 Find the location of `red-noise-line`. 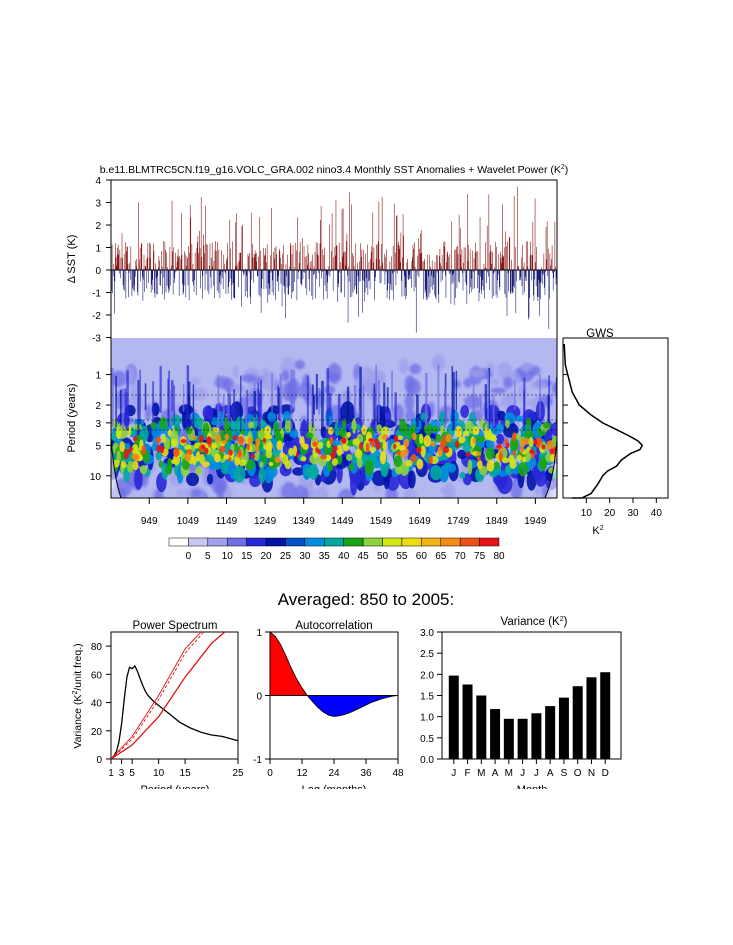

red-noise-line is located at coordinates (156, 695).